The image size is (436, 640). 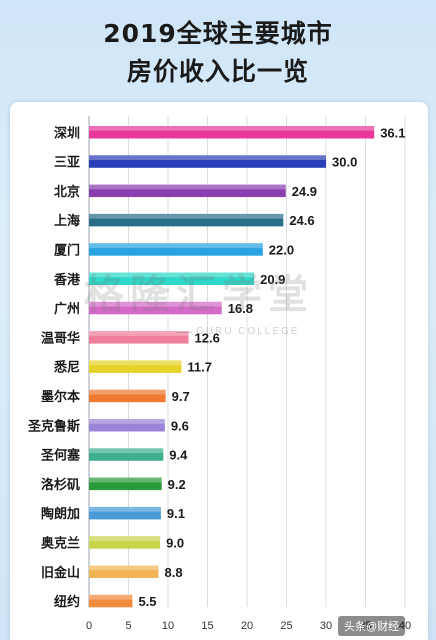 What do you see at coordinates (207, 337) in the screenshot?
I see `value-label-7: 12.6` at bounding box center [207, 337].